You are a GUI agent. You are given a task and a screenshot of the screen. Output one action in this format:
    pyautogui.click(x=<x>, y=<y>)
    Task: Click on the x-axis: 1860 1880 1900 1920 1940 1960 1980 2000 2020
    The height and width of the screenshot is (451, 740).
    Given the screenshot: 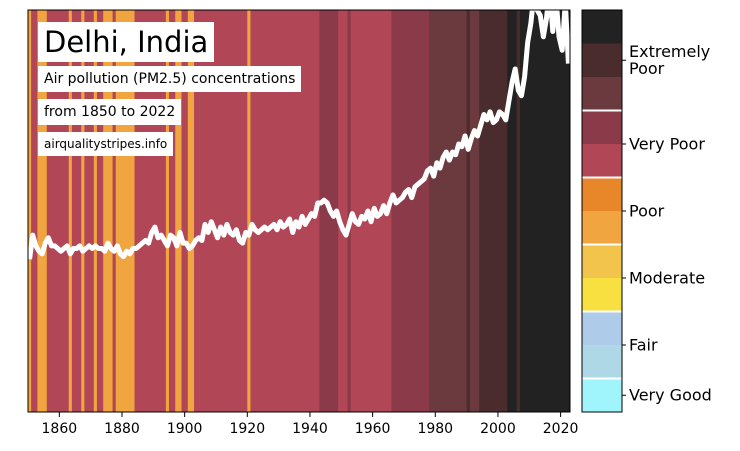 What is the action you would take?
    pyautogui.click(x=310, y=424)
    